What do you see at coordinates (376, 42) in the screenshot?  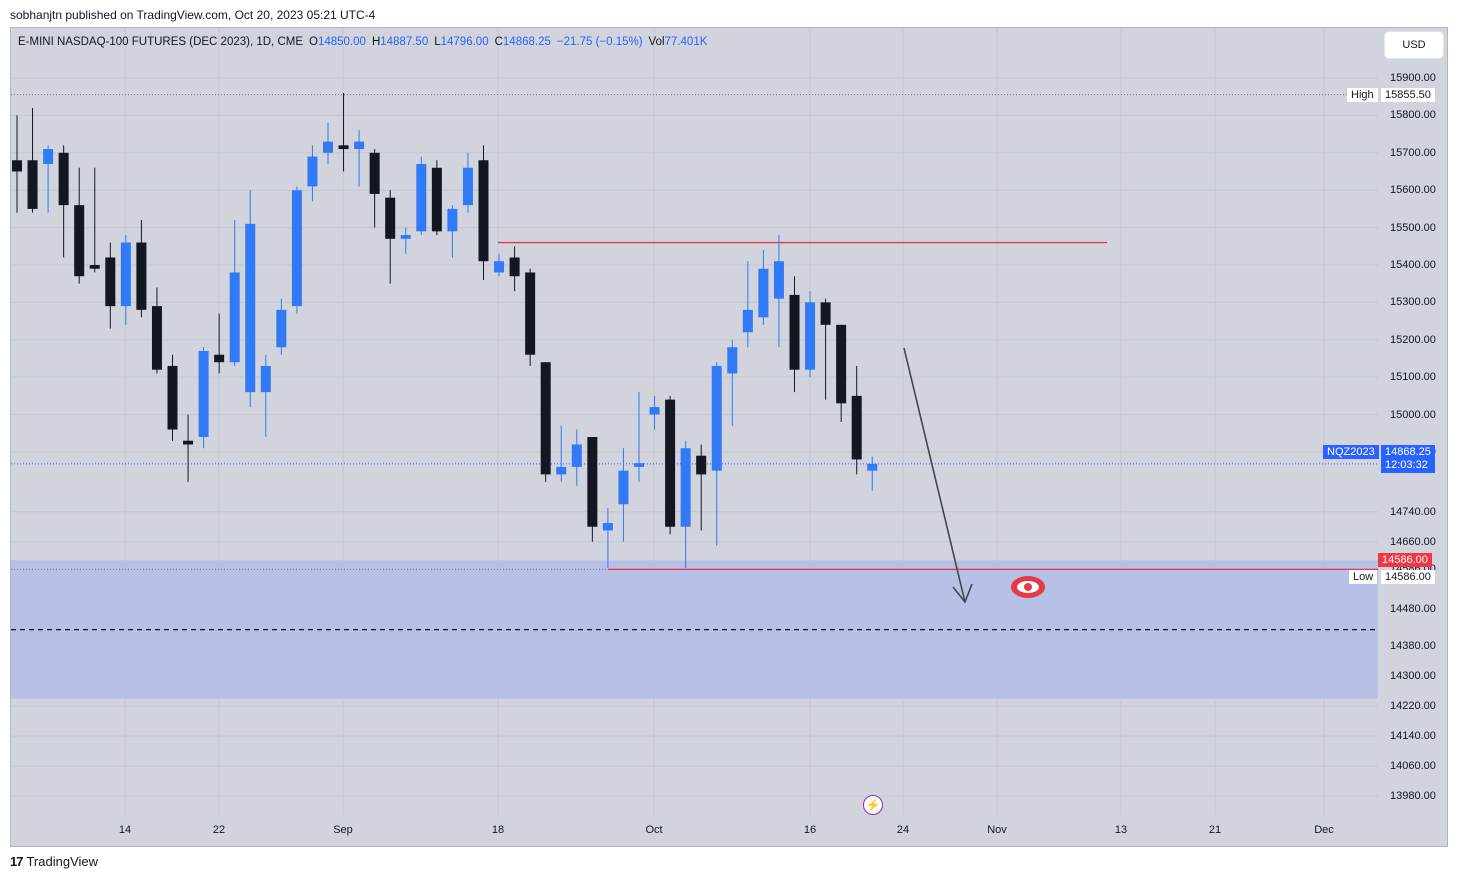 I see `legend-h-label: H` at bounding box center [376, 42].